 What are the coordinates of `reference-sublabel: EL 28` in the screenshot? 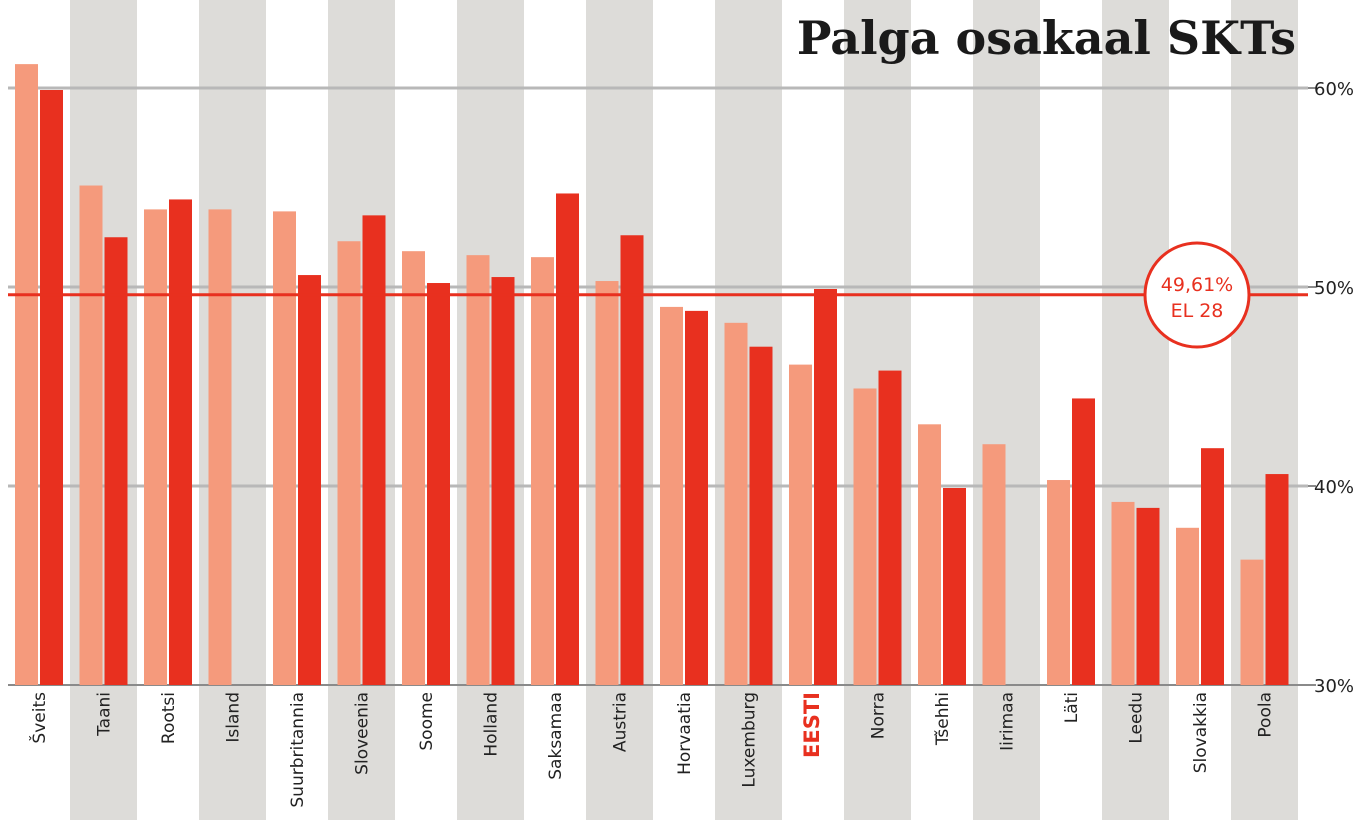 It's located at (1197, 311).